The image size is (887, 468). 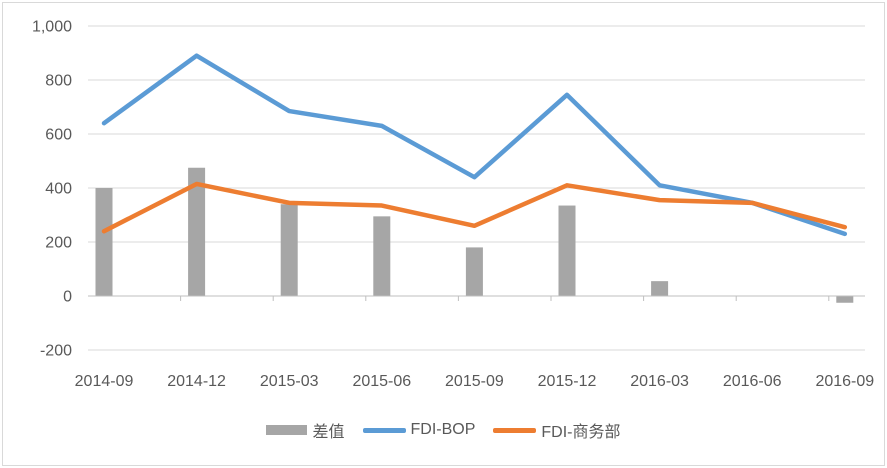 What do you see at coordinates (58, 189) in the screenshot?
I see `y-axis-label: 400` at bounding box center [58, 189].